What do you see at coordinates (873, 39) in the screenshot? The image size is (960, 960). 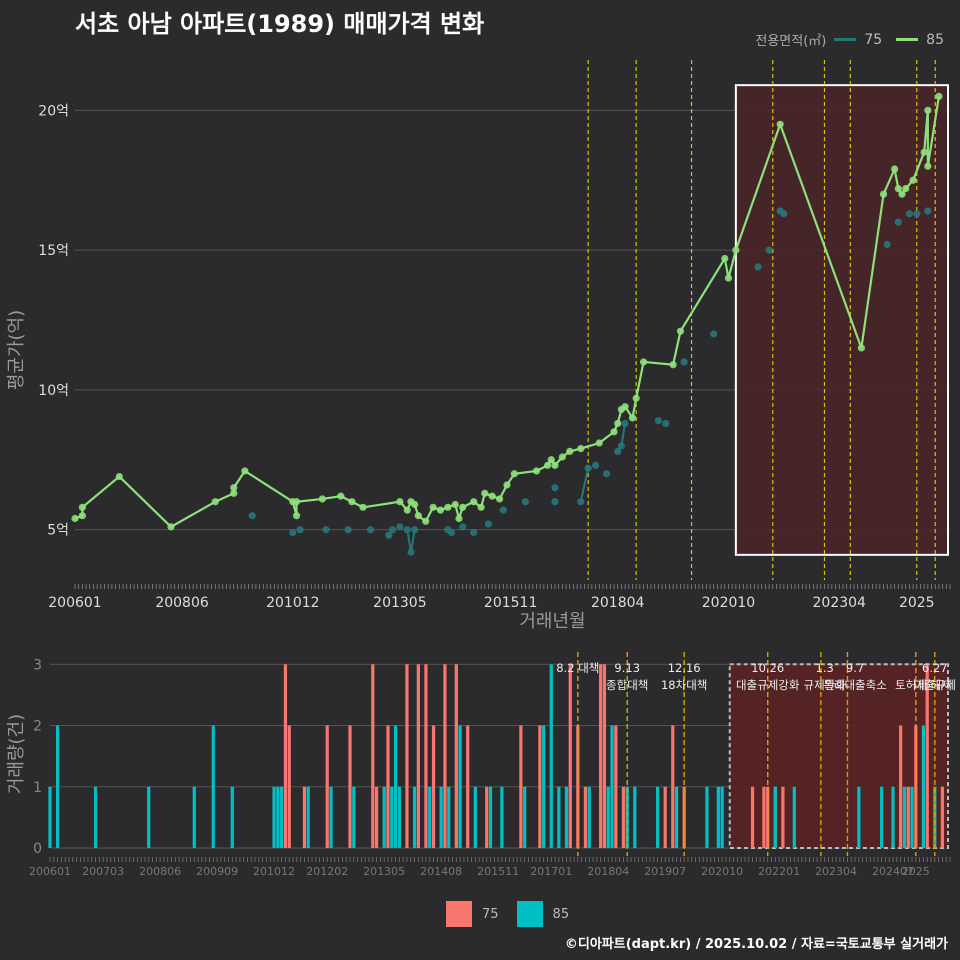 I see `legend-item-75: 75` at bounding box center [873, 39].